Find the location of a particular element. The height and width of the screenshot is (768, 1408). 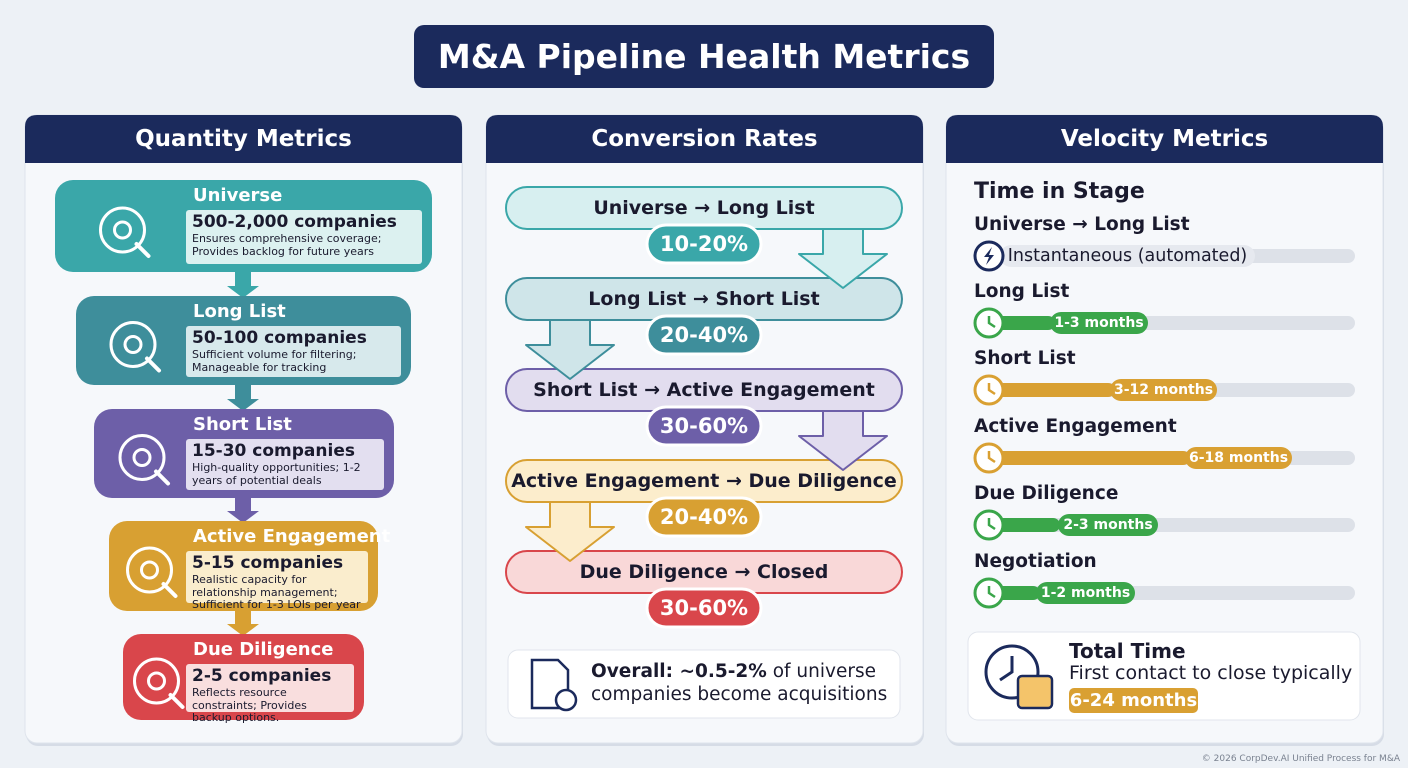

conversion-label: Due Diligence → Closed is located at coordinates (704, 572).